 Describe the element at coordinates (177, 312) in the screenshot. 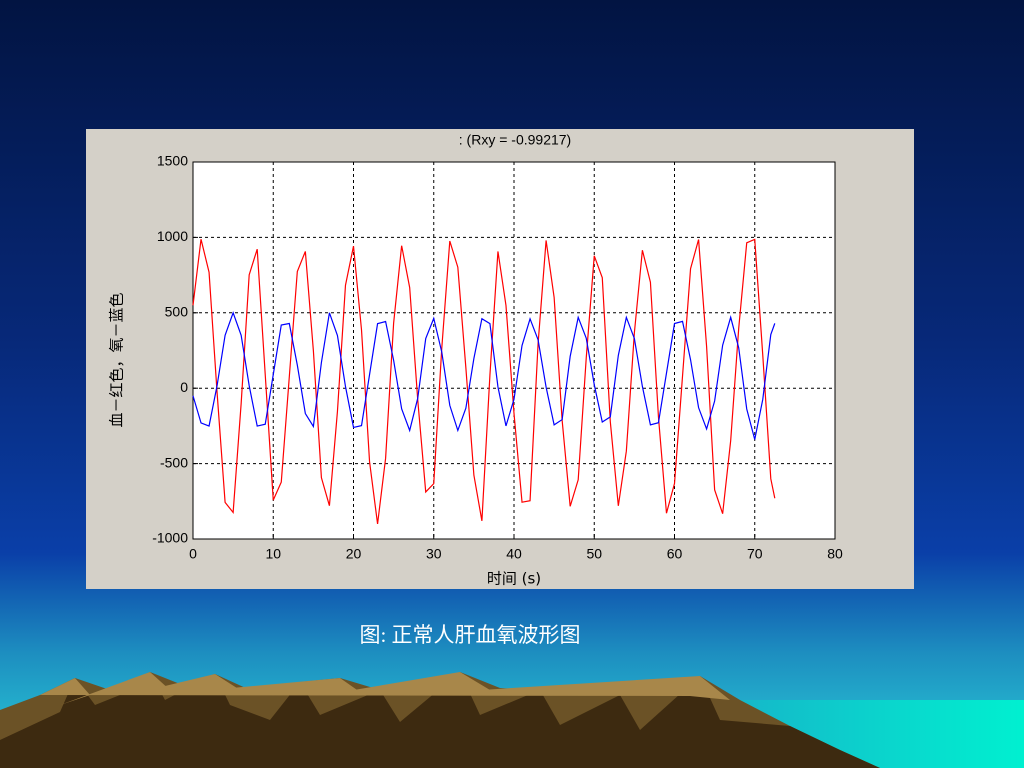

I see `y-tick-label: 500` at that location.